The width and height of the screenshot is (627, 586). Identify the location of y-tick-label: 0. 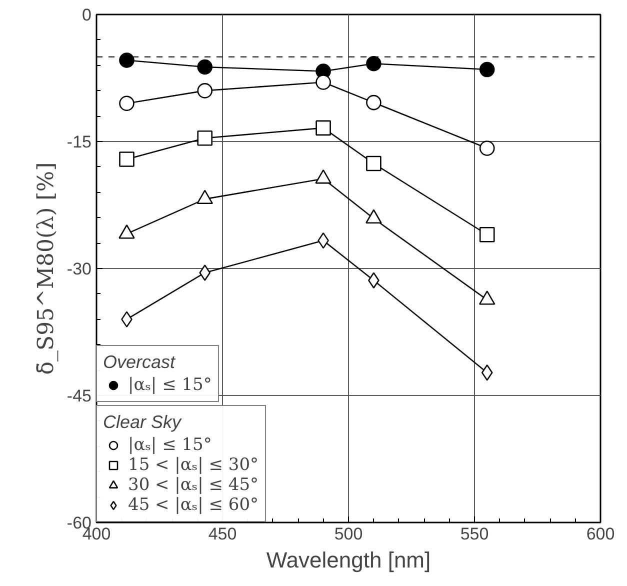
(87, 15).